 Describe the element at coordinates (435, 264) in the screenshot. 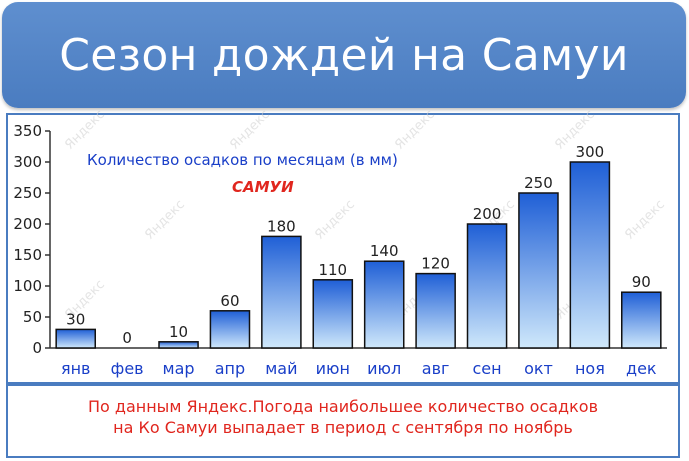

I see `data-label: 120` at that location.